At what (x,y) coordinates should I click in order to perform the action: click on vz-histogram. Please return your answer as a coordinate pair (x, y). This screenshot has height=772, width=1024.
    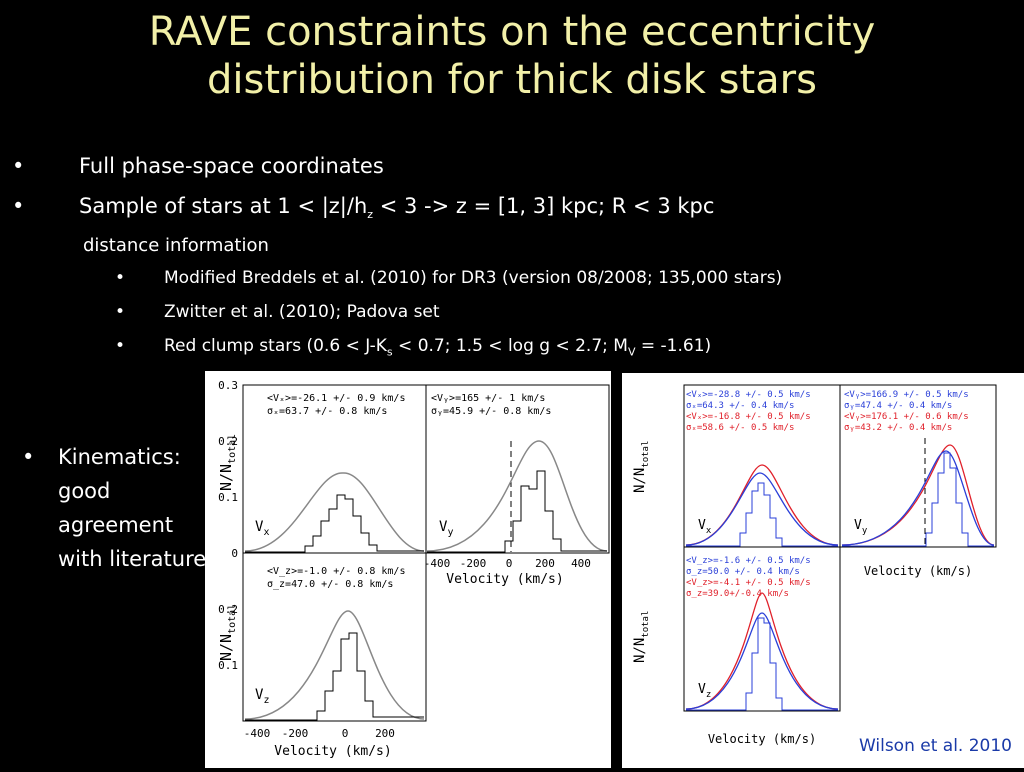
    Looking at the image, I should click on (334, 676).